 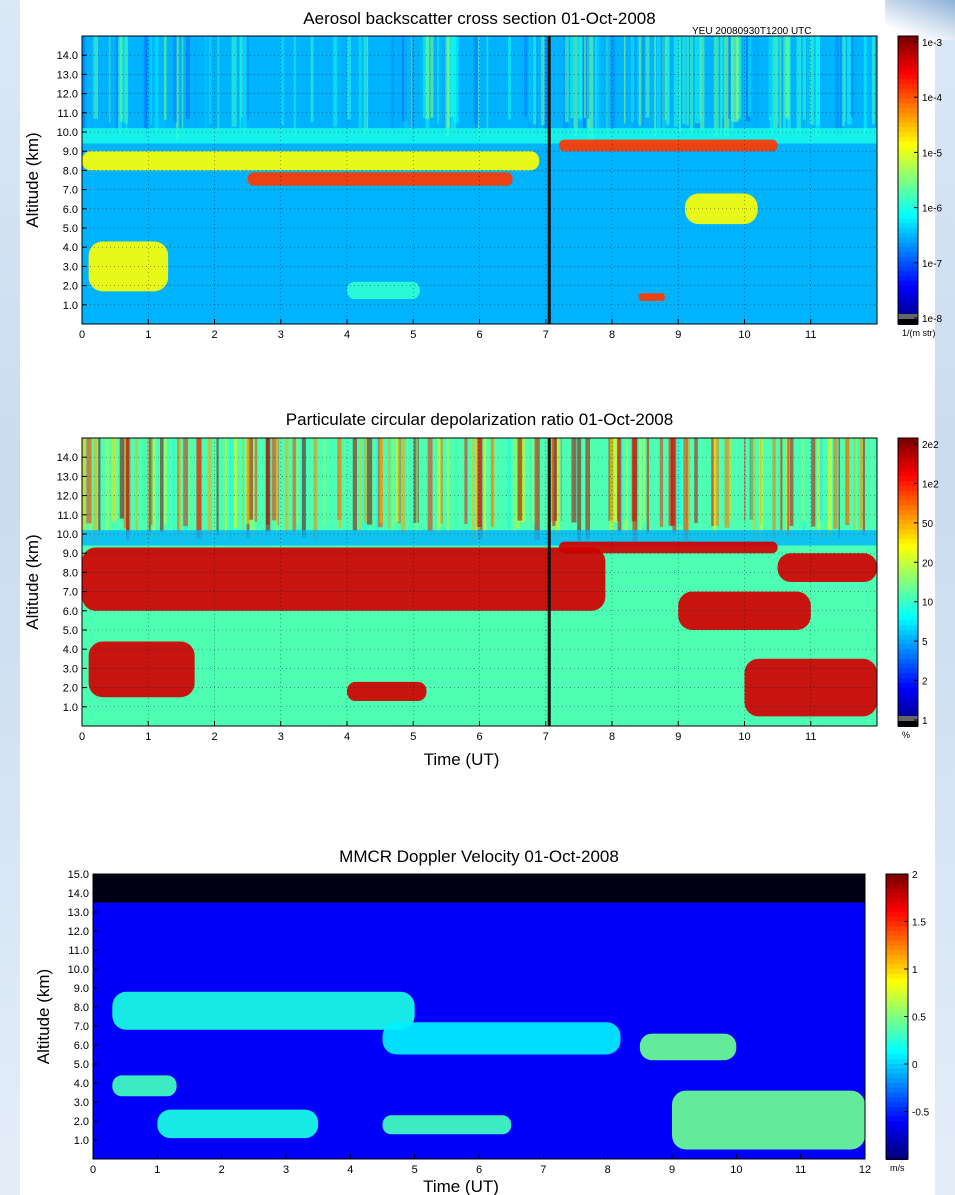 I want to click on y-tick-label: 6.0, so click(x=70, y=612).